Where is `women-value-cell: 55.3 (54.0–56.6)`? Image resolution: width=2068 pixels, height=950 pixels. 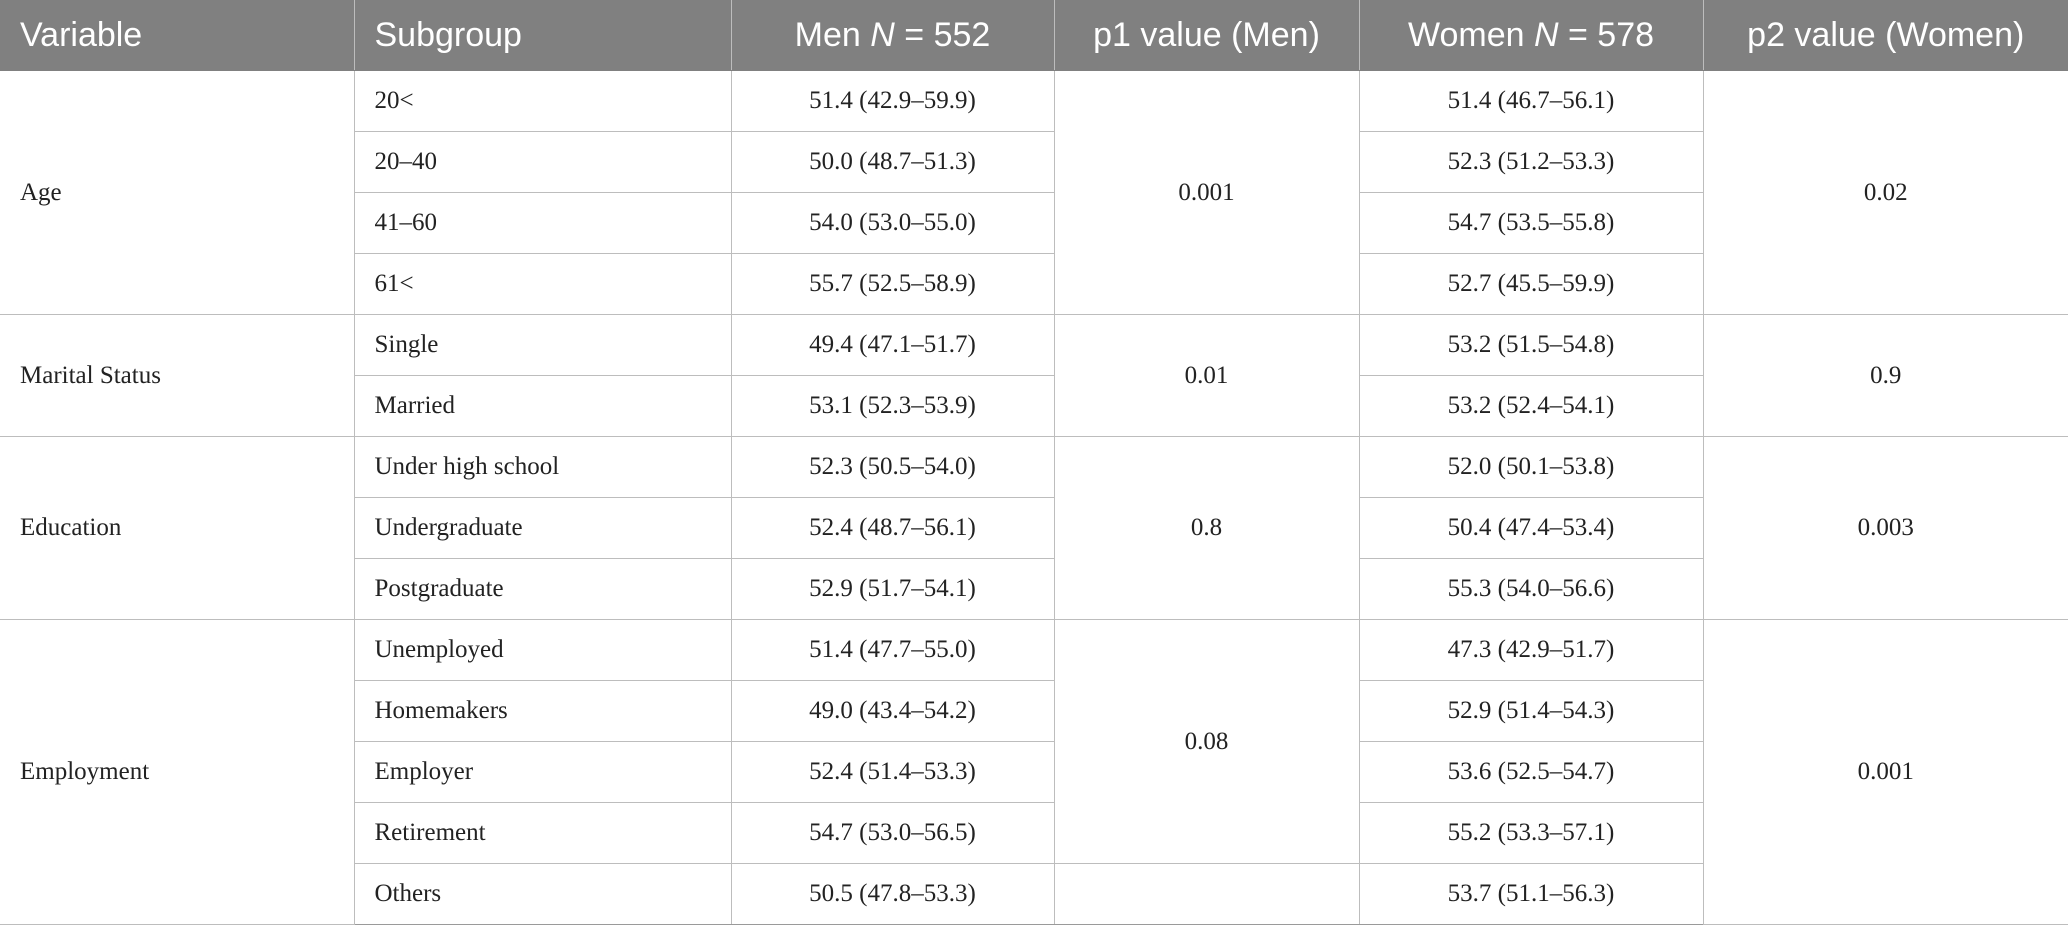 women-value-cell: 55.3 (54.0–56.6) is located at coordinates (1530, 589).